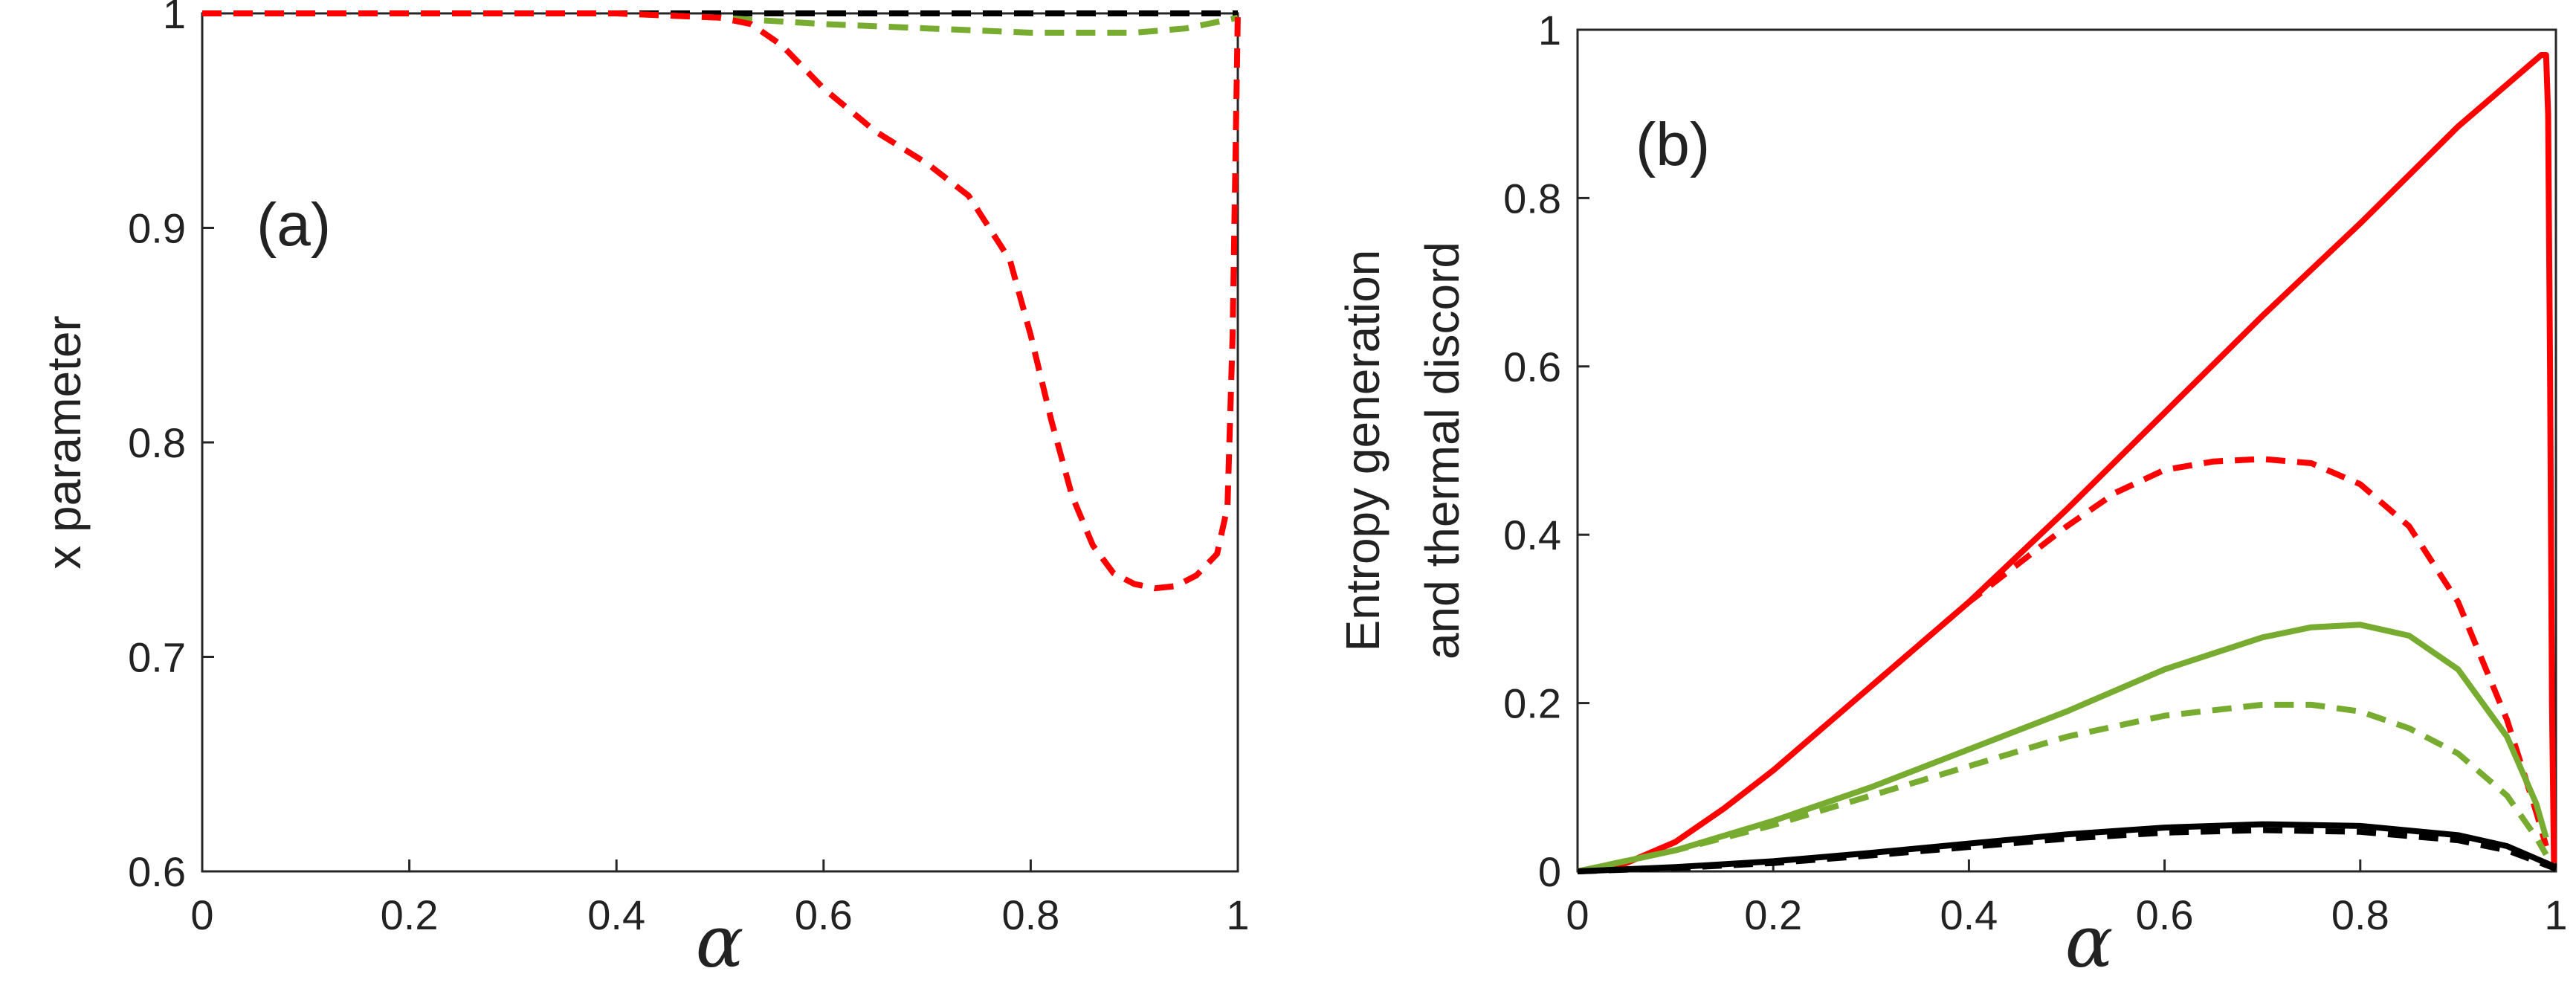 This screenshot has width=2576, height=1000. What do you see at coordinates (293, 225) in the screenshot?
I see `panel-label-a: (a)` at bounding box center [293, 225].